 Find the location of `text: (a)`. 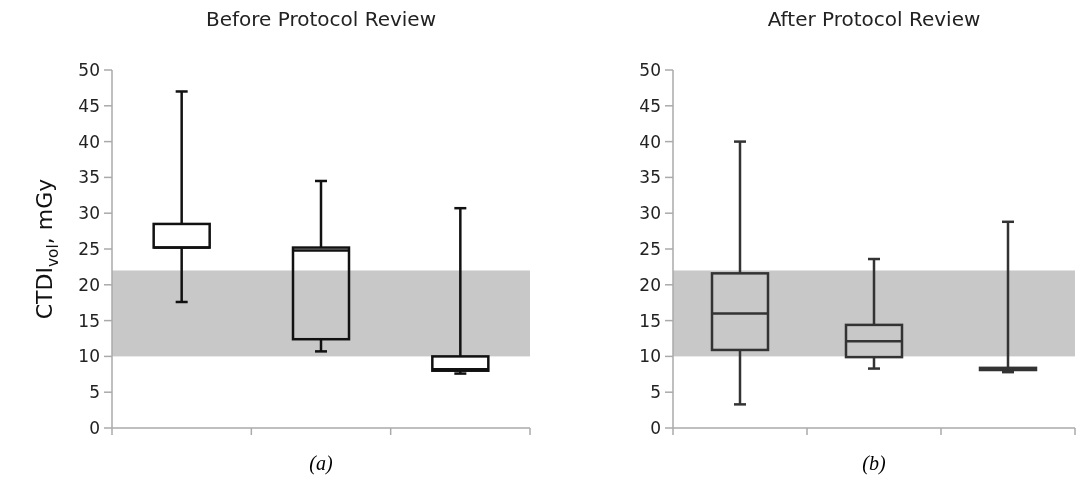

text: (a) is located at coordinates (321, 463).